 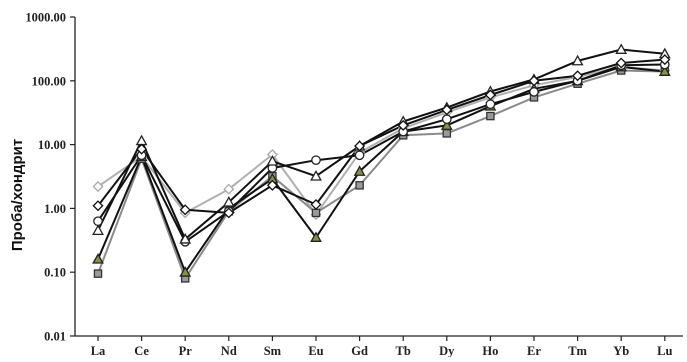 What do you see at coordinates (45, 177) in the screenshot?
I see `y-tick-labels: 0.01 0.10 1.00 10.00 100.00 1000.00` at bounding box center [45, 177].